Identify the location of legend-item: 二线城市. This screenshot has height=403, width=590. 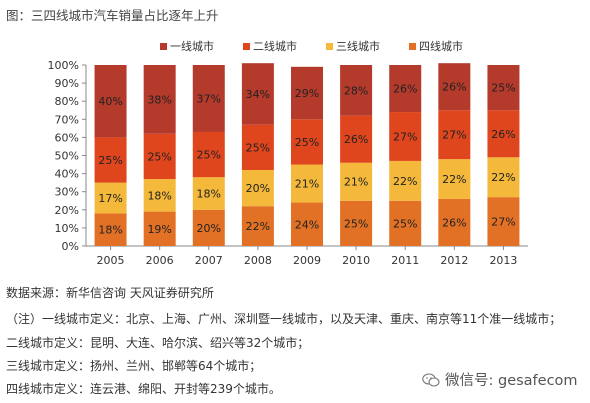
(270, 46).